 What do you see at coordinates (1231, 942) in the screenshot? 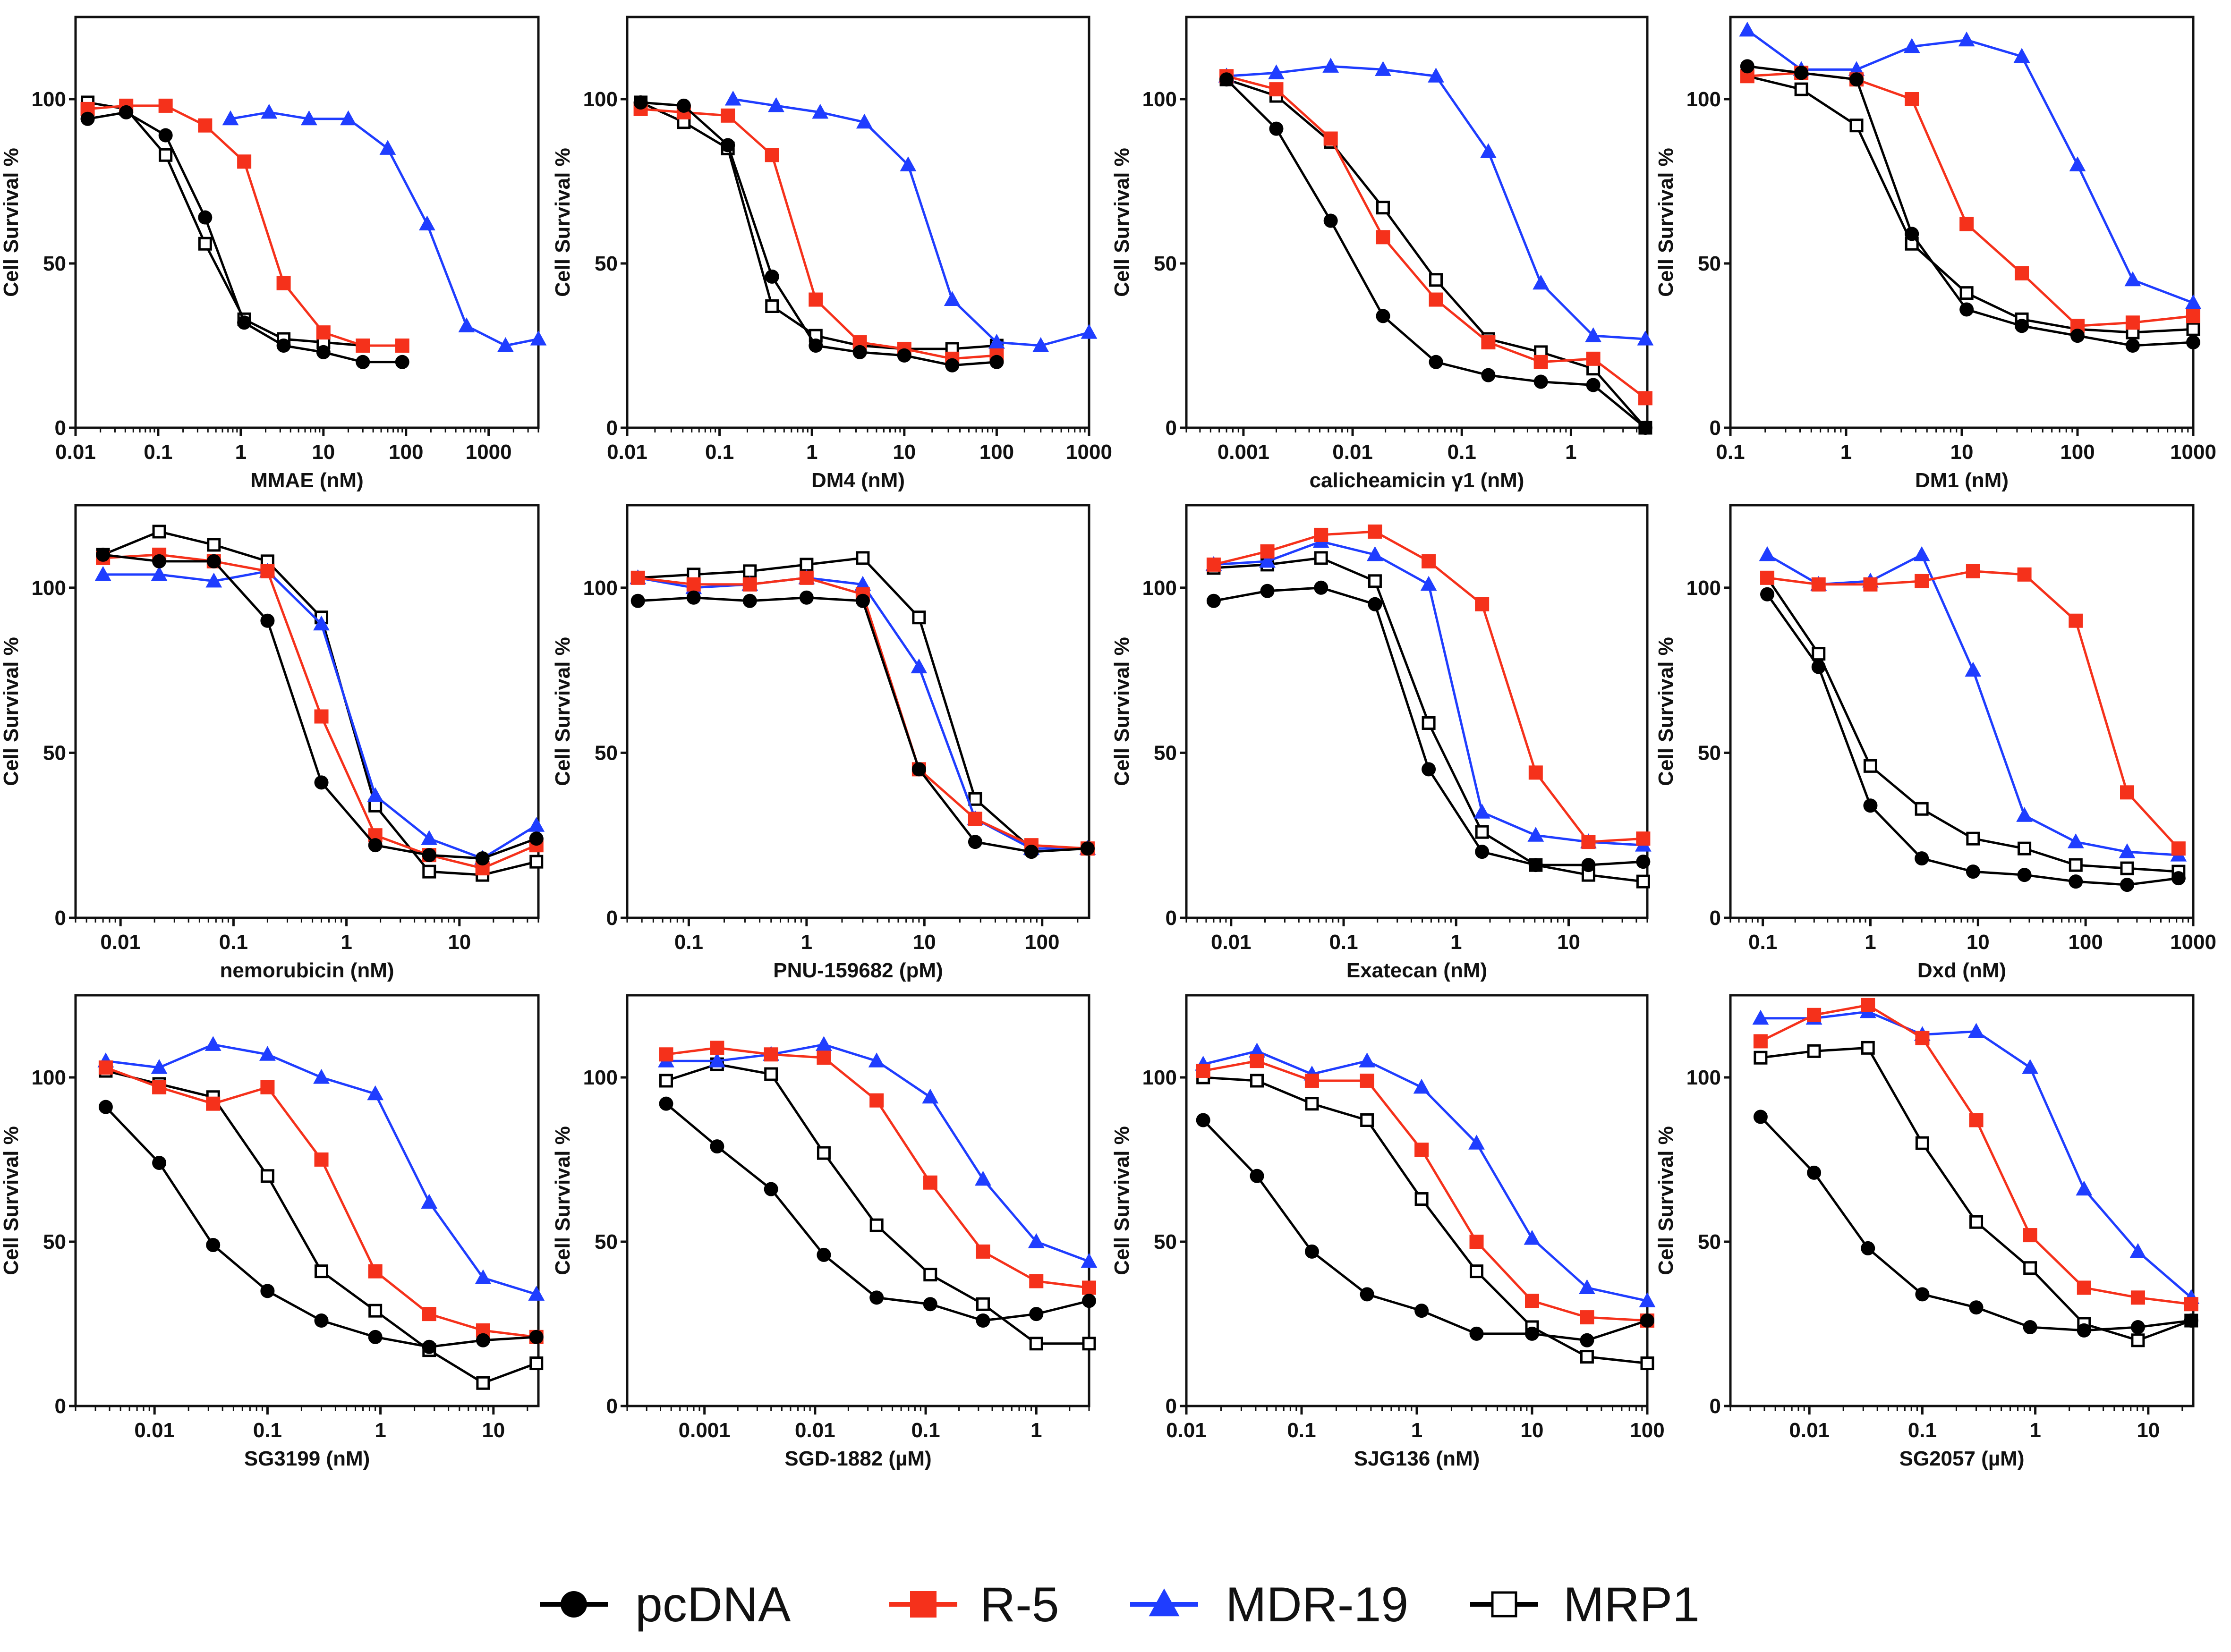
I see `x-tick-label: 0.01` at bounding box center [1231, 942].